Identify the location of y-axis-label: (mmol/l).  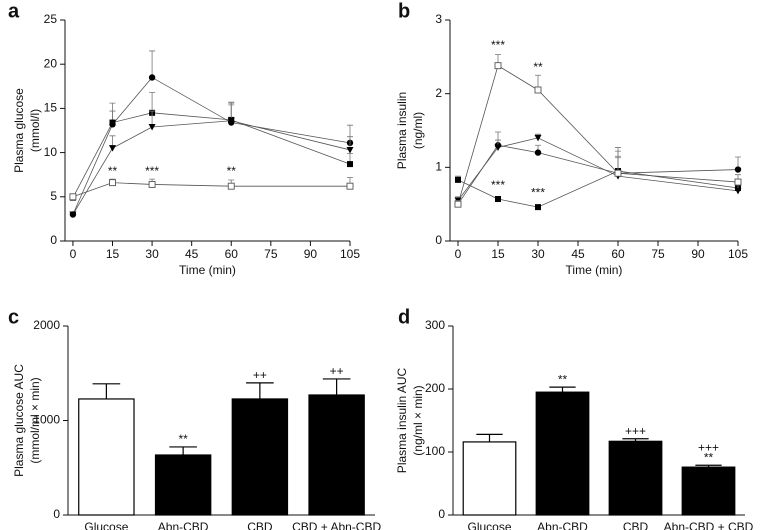
(35, 130).